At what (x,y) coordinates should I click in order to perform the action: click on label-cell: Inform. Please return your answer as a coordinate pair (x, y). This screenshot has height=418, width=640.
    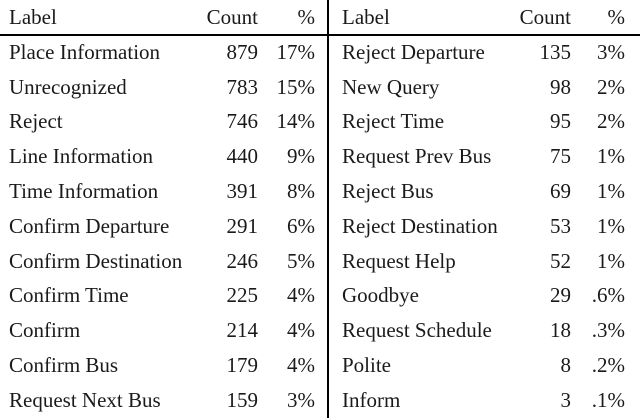
    Looking at the image, I should click on (371, 399).